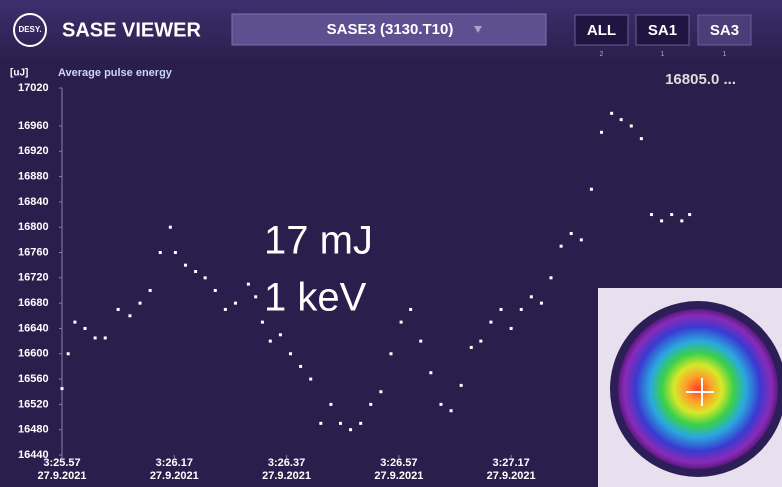 The image size is (782, 487). Describe the element at coordinates (33, 379) in the screenshot. I see `y-tick-label: 16560` at that location.